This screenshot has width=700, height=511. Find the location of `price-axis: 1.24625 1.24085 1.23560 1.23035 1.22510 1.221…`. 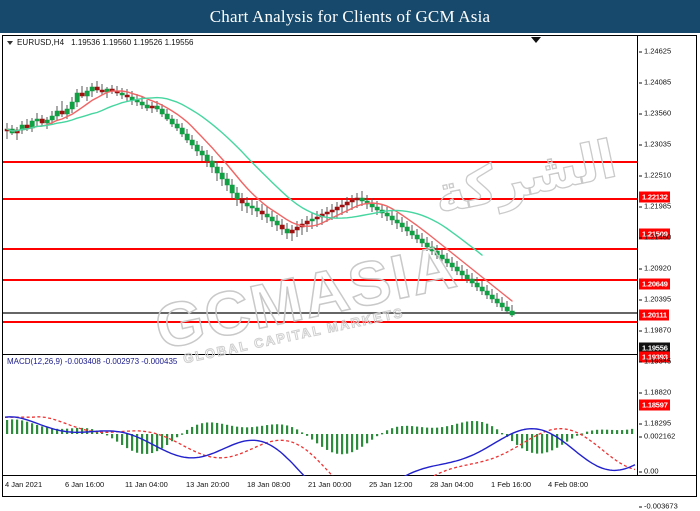

price-axis: 1.24625 1.24085 1.23560 1.23035 1.22510 1.221… is located at coordinates (668, 273).